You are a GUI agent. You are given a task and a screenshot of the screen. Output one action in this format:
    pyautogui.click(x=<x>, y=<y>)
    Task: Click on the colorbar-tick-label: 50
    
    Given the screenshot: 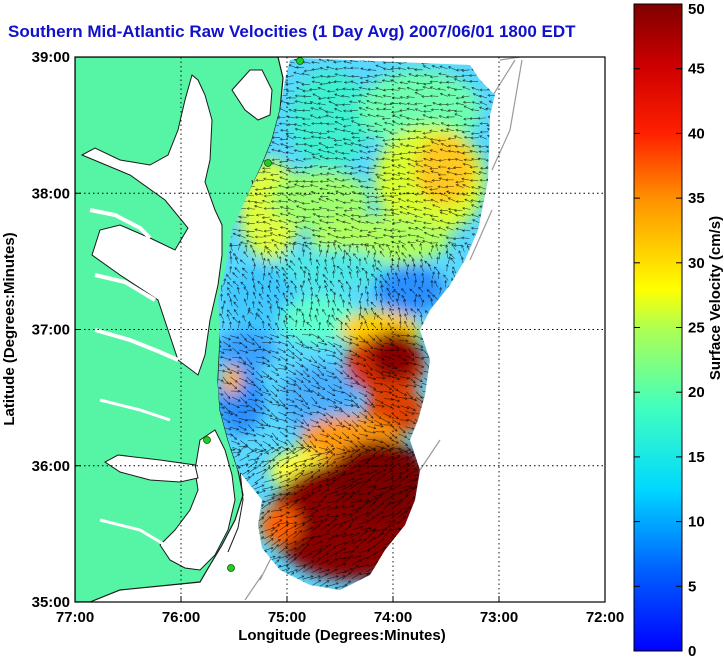 What is the action you would take?
    pyautogui.click(x=696, y=9)
    